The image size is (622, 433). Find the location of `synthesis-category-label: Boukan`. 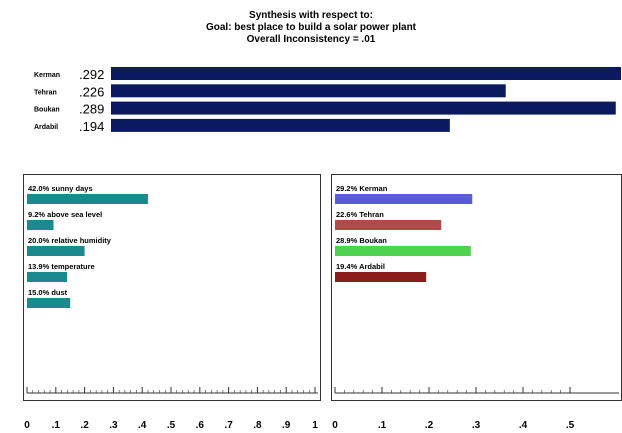

synthesis-category-label: Boukan is located at coordinates (47, 110).